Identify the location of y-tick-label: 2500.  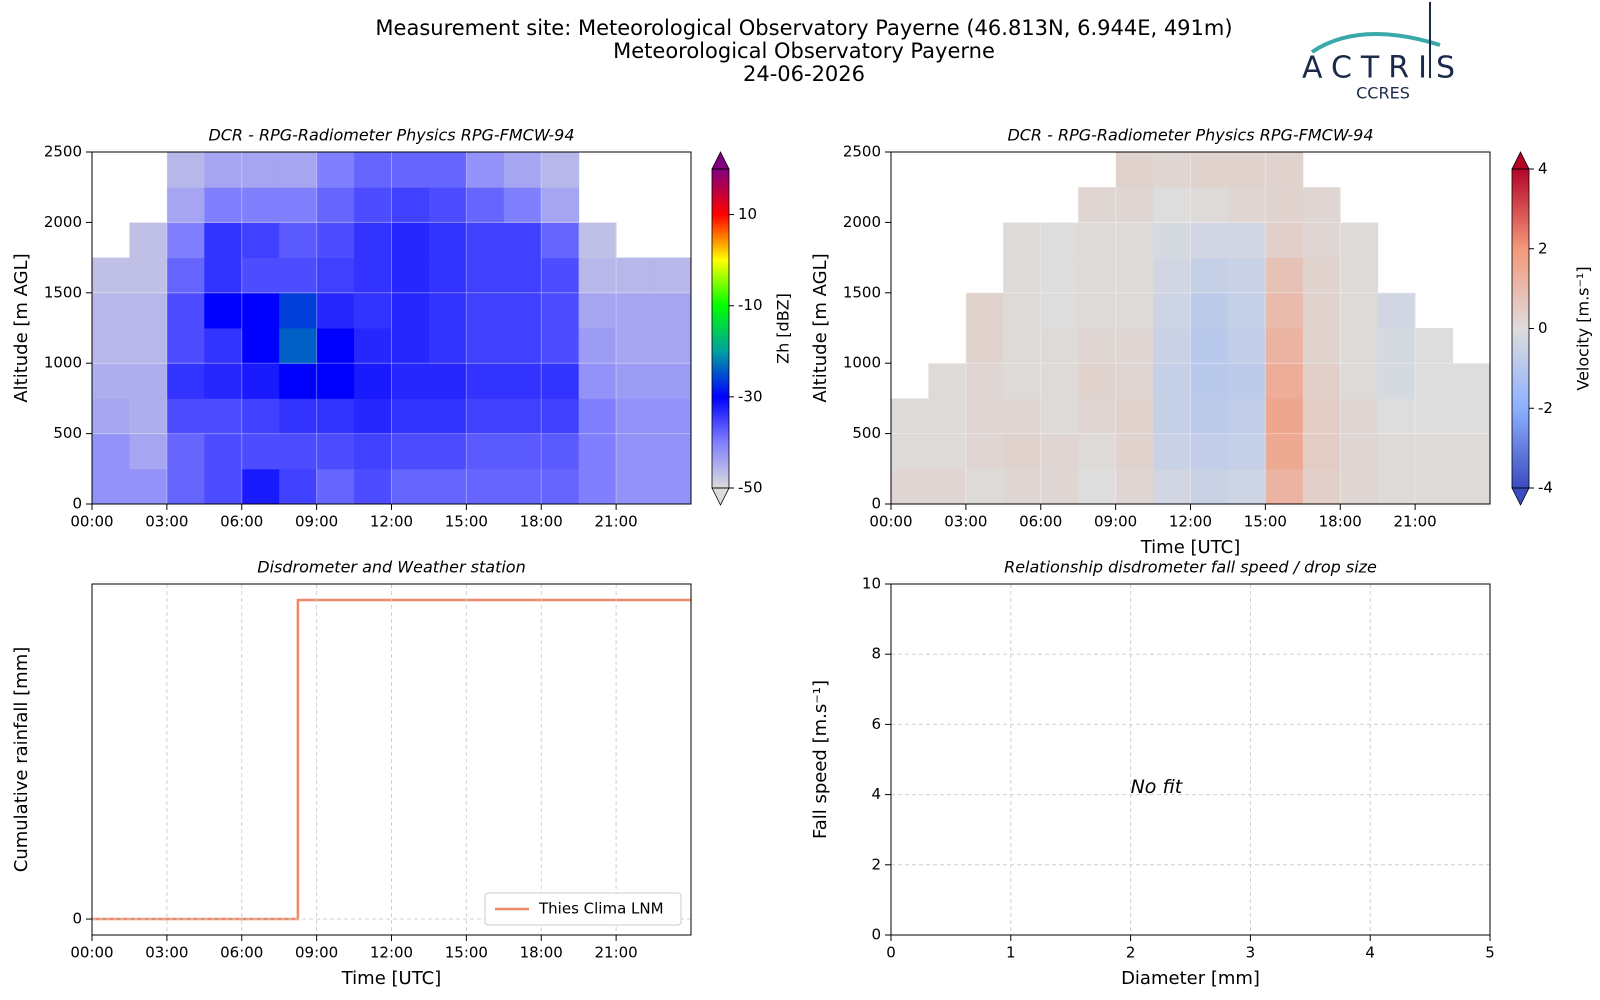
(862, 152).